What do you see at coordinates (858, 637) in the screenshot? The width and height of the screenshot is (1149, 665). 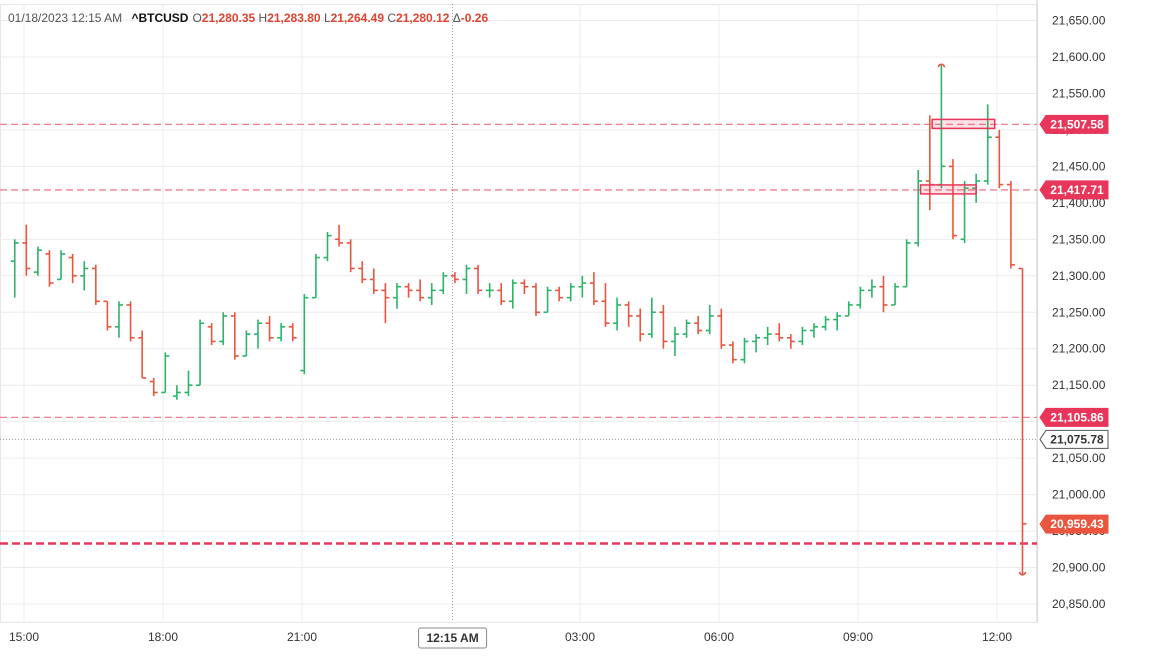 I see `x-tick-label: 09:00` at bounding box center [858, 637].